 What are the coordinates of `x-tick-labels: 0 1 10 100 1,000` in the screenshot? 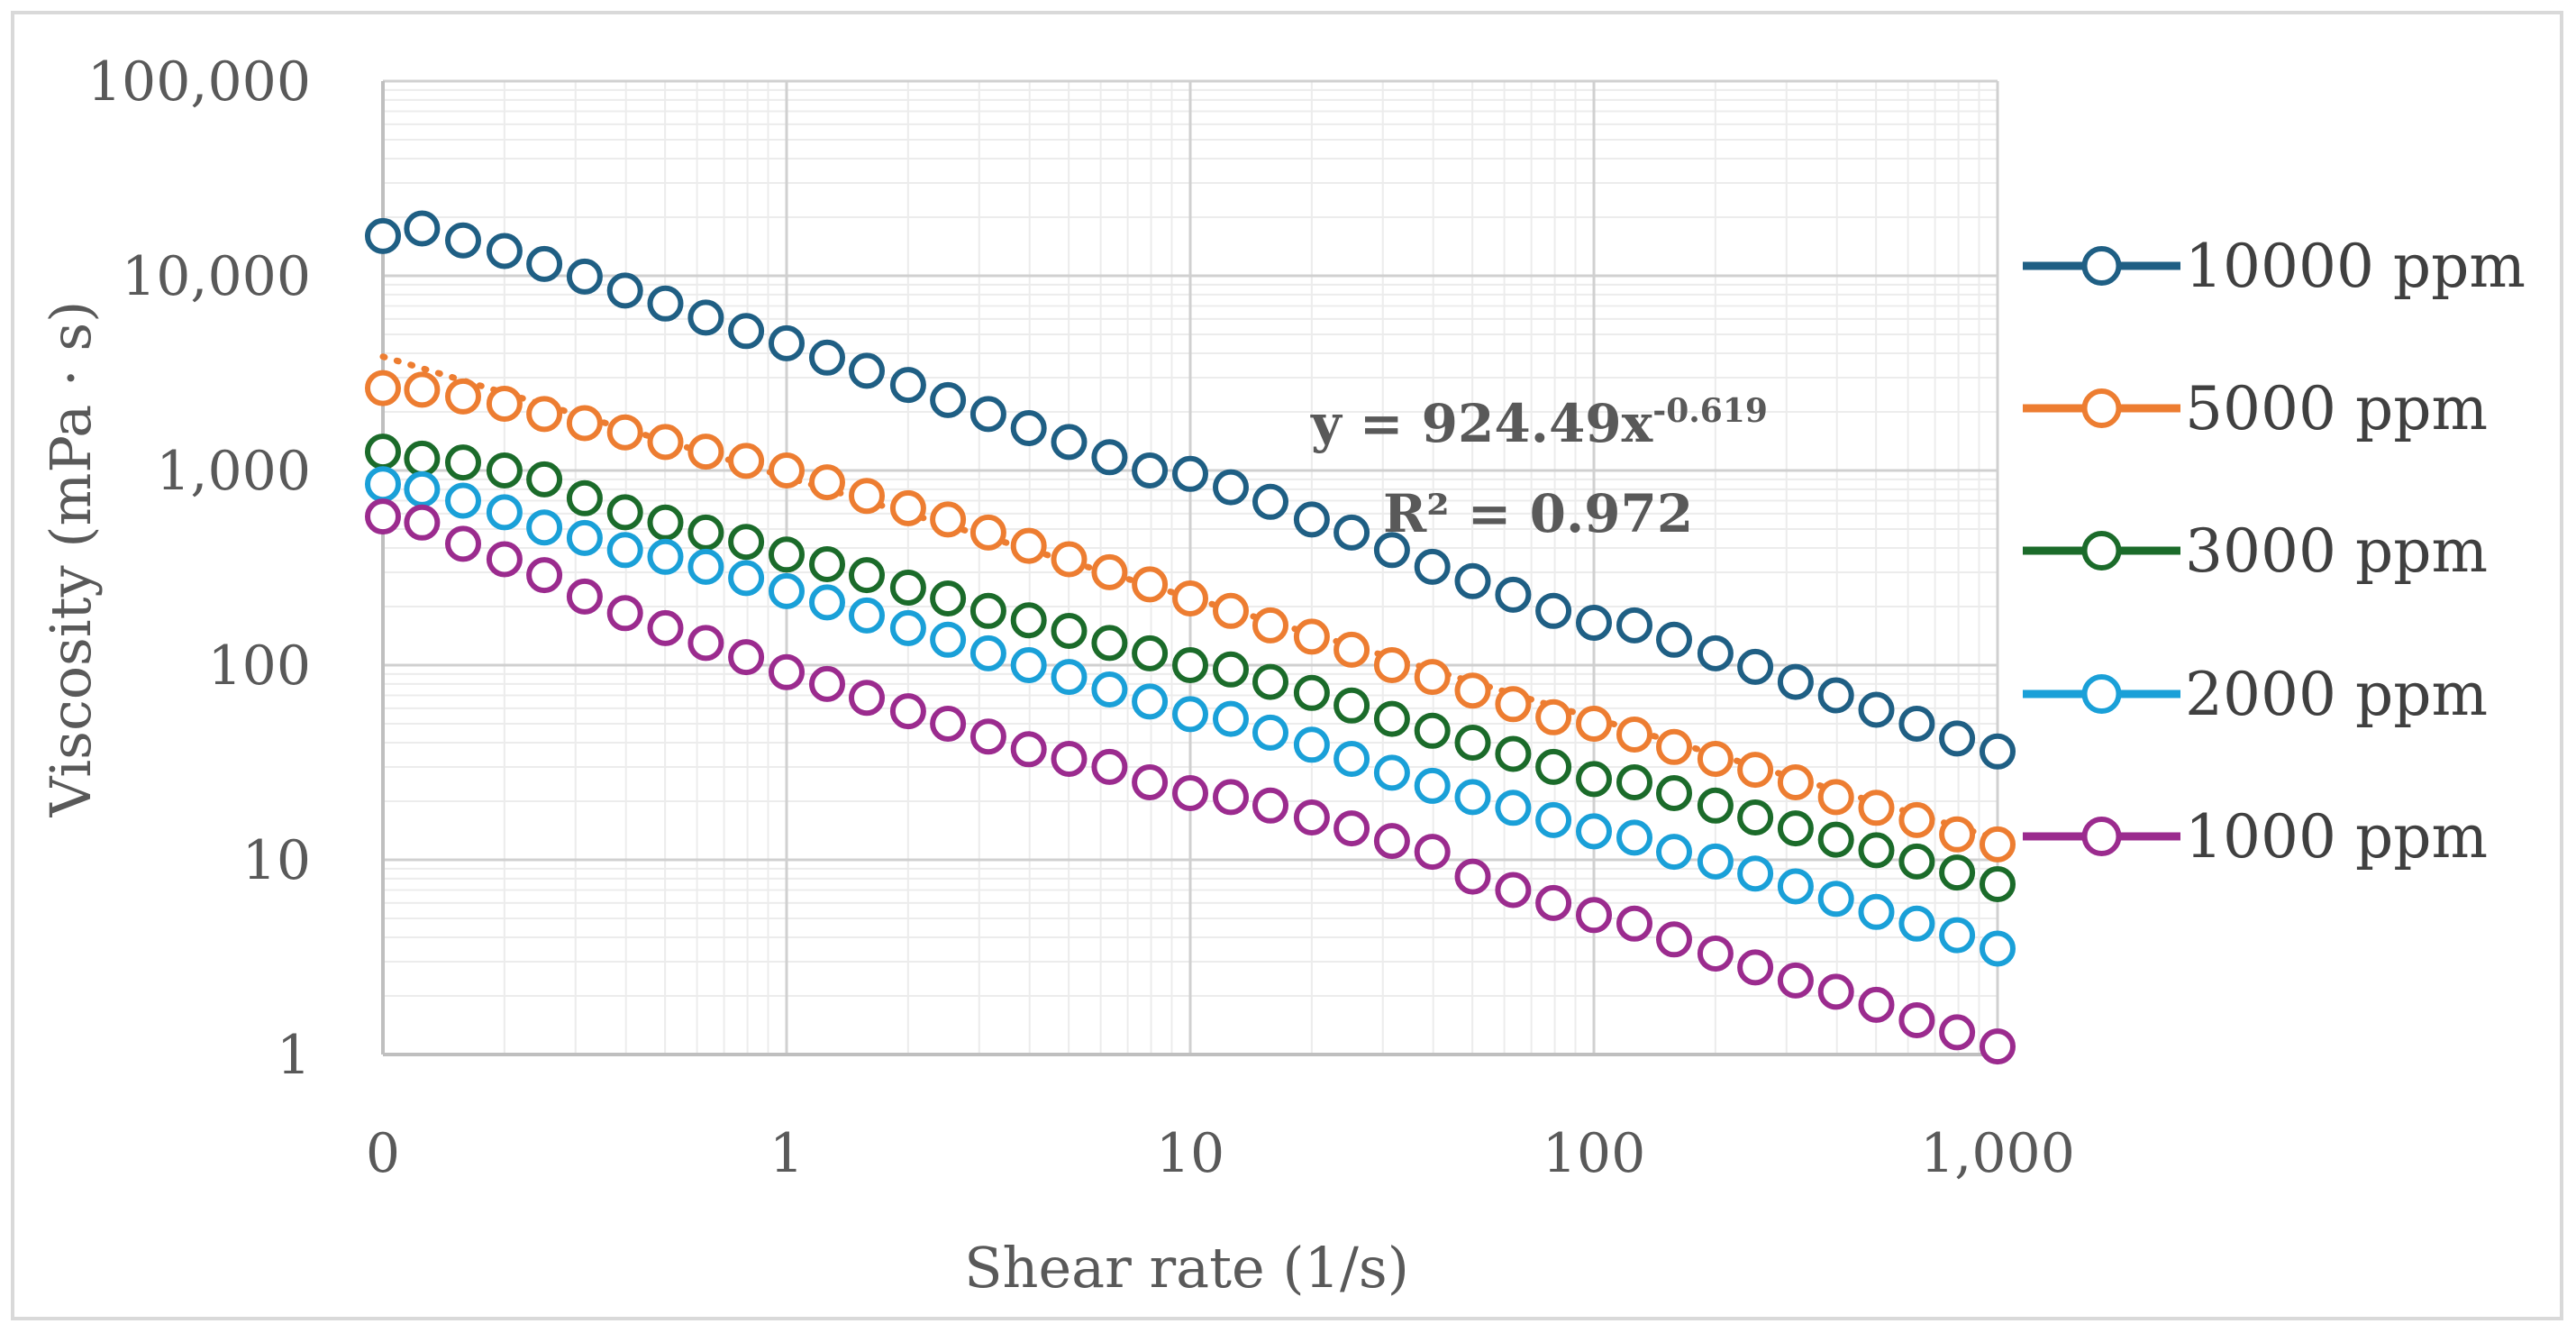 It's located at (1220, 1153).